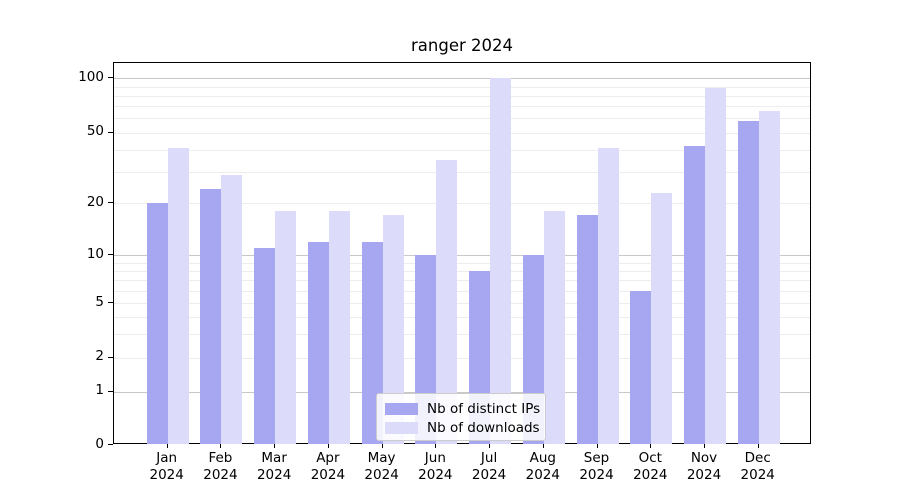  Describe the element at coordinates (587, 329) in the screenshot. I see `bar-sep-ips` at that location.